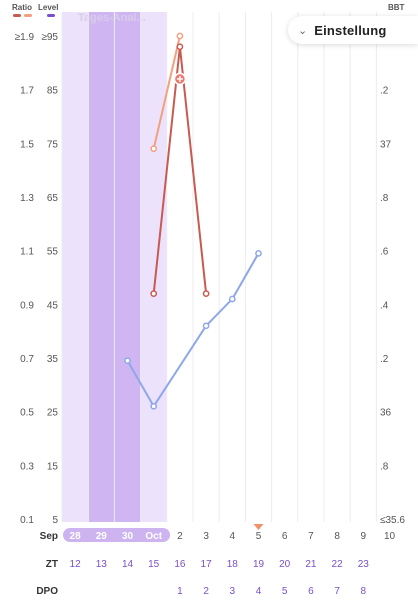 The height and width of the screenshot is (600, 418). What do you see at coordinates (53, 305) in the screenshot?
I see `level-tick-label: 45` at bounding box center [53, 305].